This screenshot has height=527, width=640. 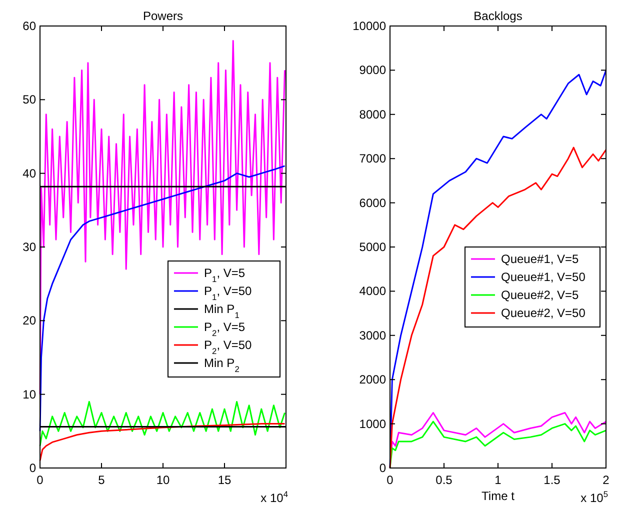 I want to click on x-tick-label: 15, so click(x=225, y=480).